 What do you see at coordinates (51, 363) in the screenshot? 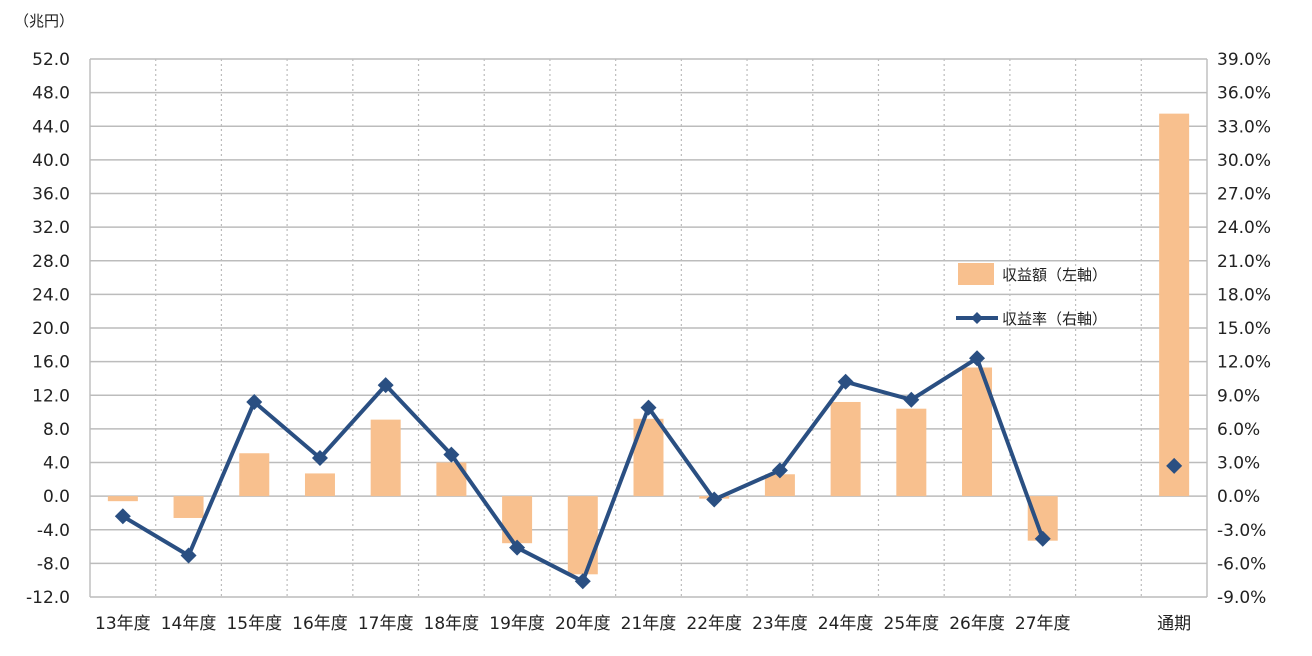
I see `left-tick-label: 16.0` at bounding box center [51, 363].